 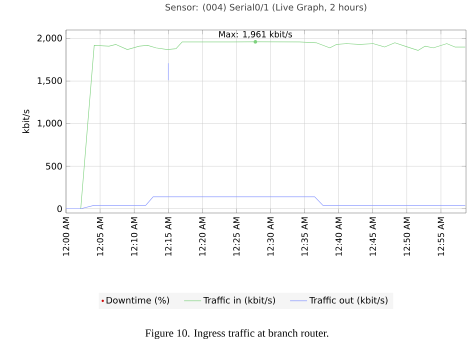 I want to click on y-tick-label: 1,500, so click(x=50, y=81).